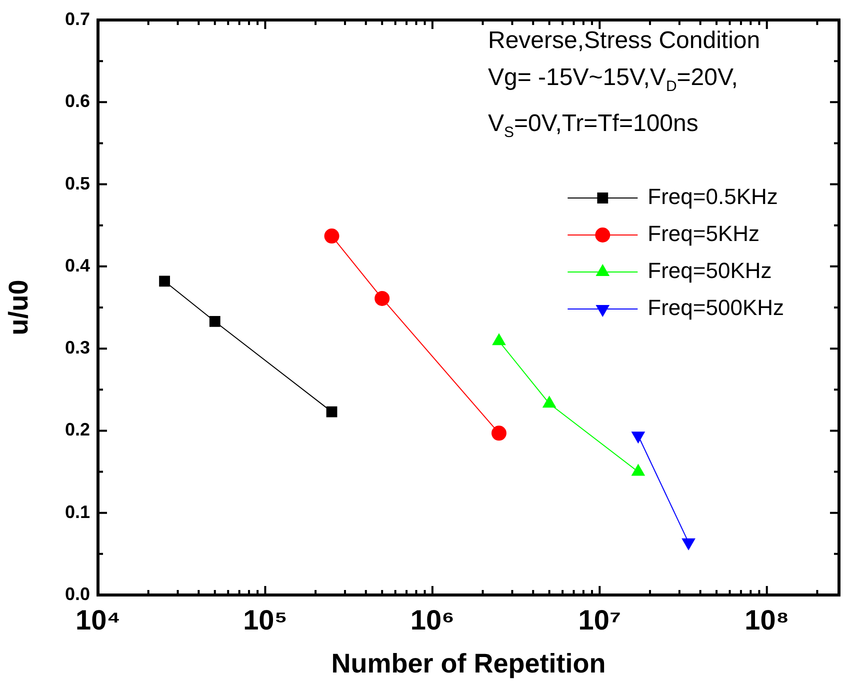 The height and width of the screenshot is (689, 847). I want to click on y-tick-label: 0.5, so click(77, 183).